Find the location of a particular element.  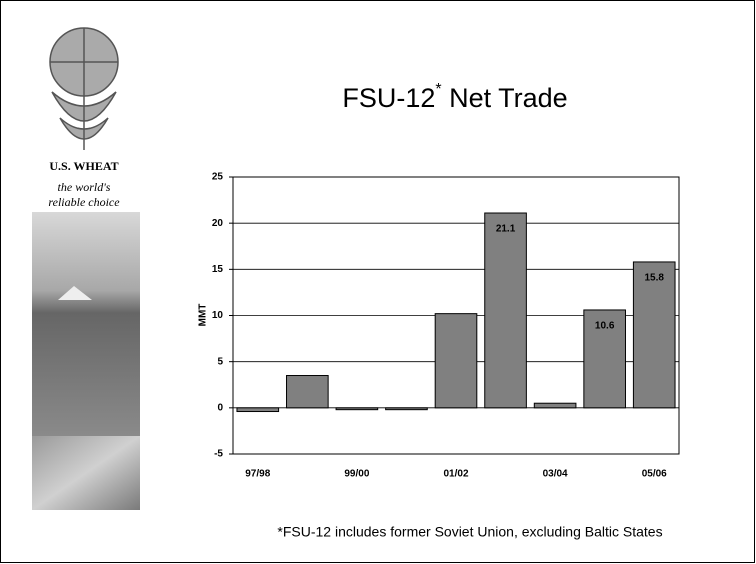

mountain is located at coordinates (75, 293).